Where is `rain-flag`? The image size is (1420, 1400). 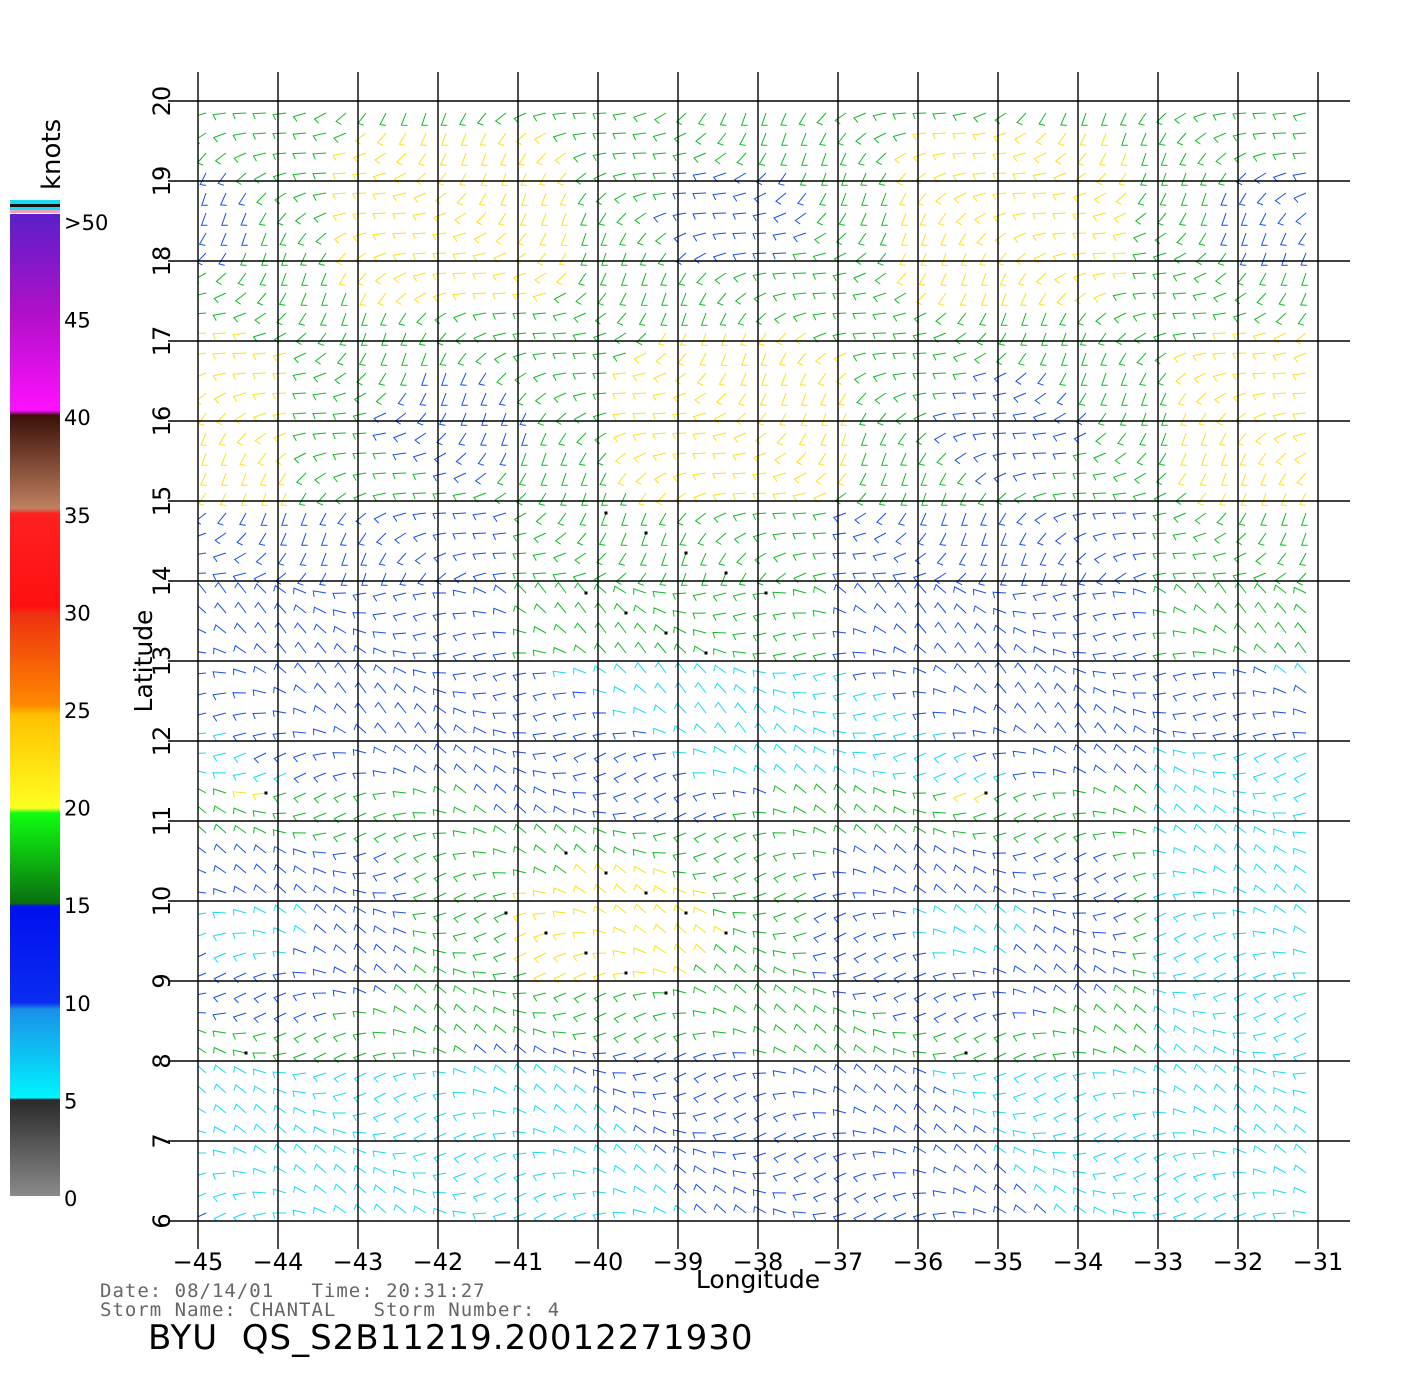 rain-flag is located at coordinates (566, 853).